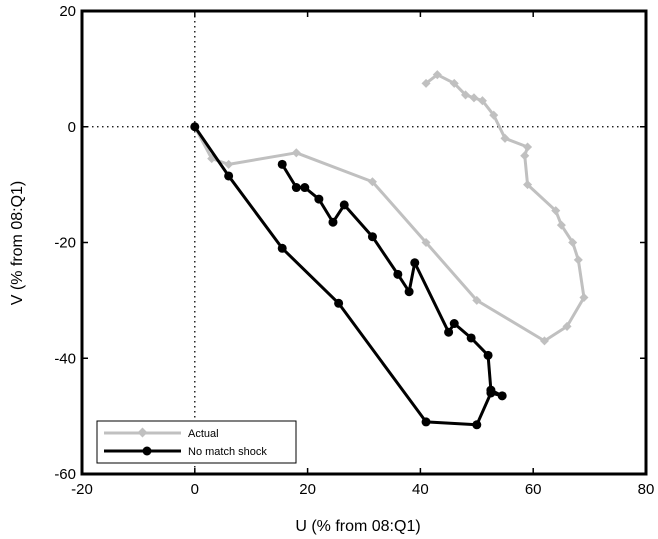  Describe the element at coordinates (357, 526) in the screenshot. I see `x-axis-label: U (% from 08:Q1)` at that location.